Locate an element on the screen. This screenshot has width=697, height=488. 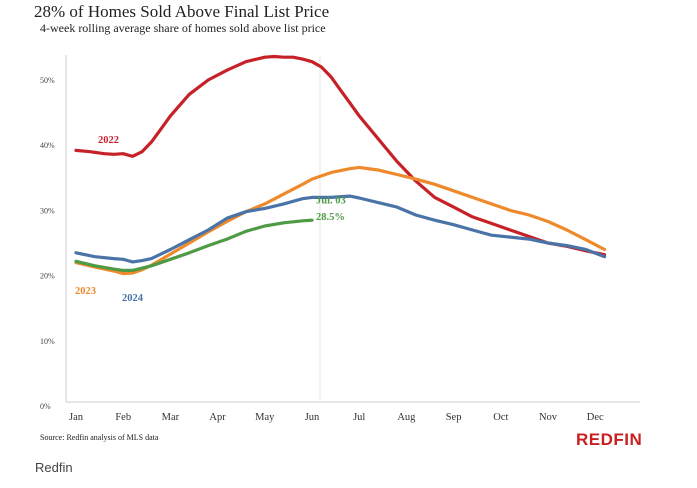
x-tick-label: Feb is located at coordinates (123, 417).